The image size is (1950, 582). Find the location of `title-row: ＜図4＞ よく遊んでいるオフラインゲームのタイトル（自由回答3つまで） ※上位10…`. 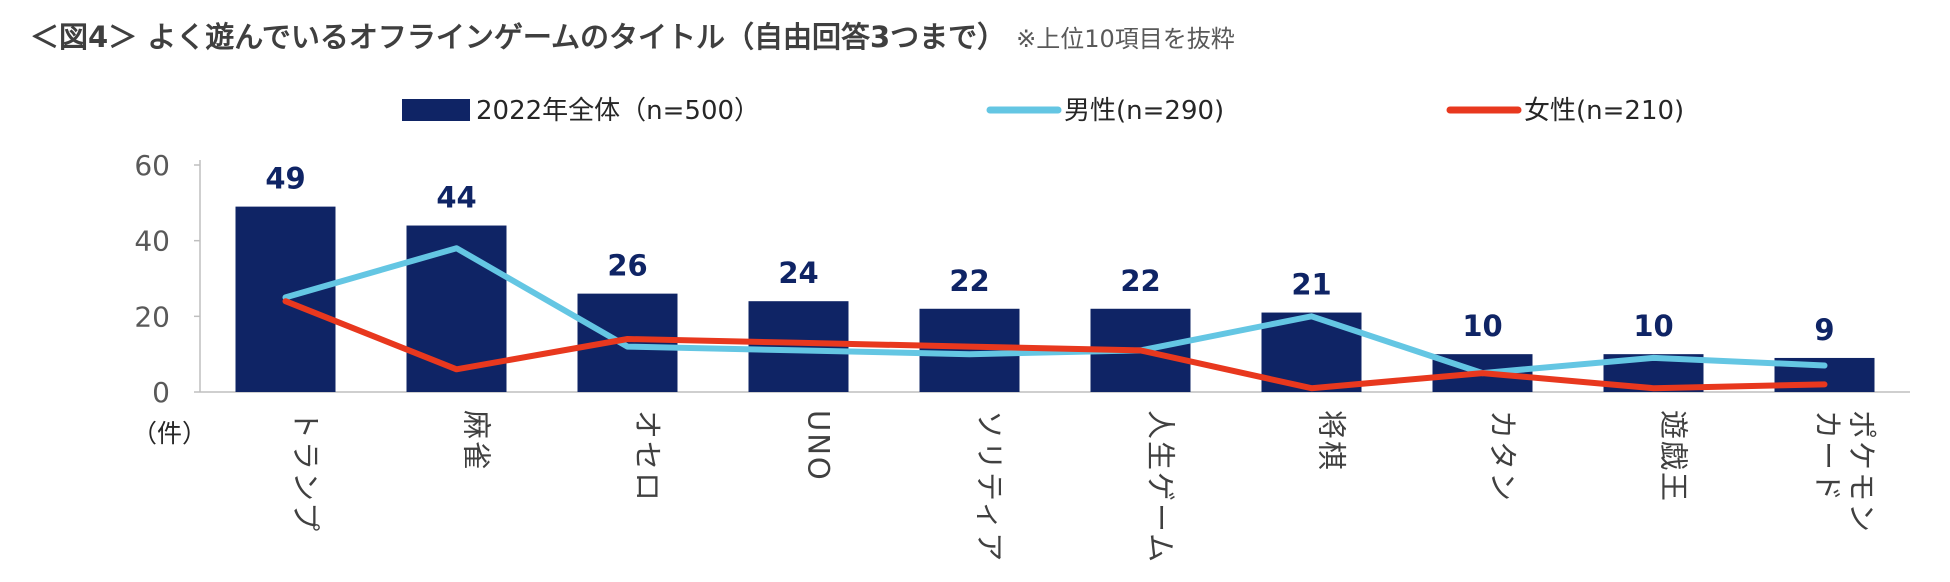

title-row: ＜図4＞ よく遊んでいるオフラインゲームのタイトル（自由回答3つまで） ※上位10… is located at coordinates (632, 35).